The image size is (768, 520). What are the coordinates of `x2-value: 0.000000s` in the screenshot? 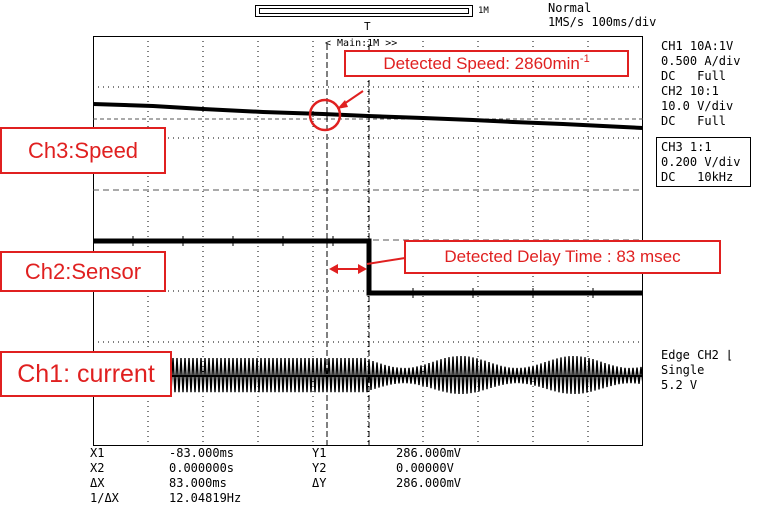 It's located at (202, 468).